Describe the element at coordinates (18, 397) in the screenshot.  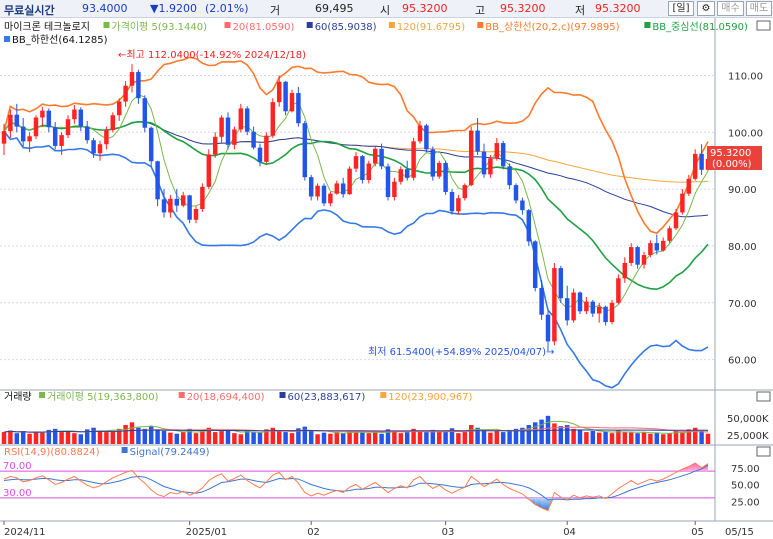
I see `legend-item: 거래량` at that location.